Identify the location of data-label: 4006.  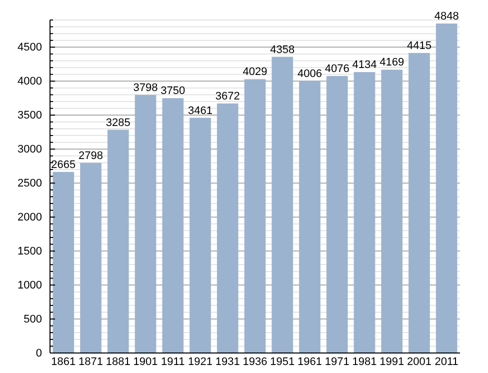
(309, 74).